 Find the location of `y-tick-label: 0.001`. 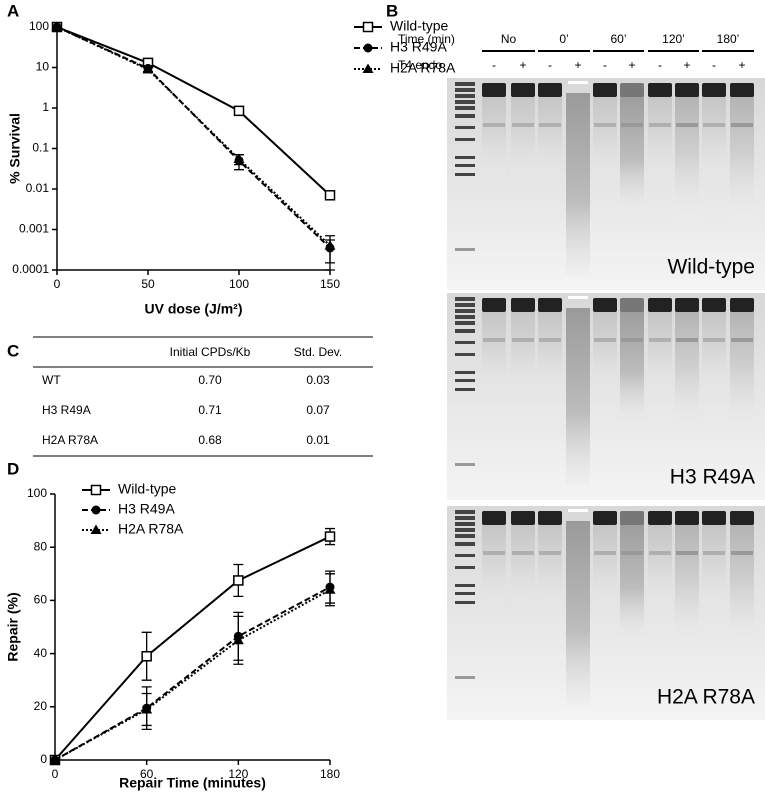

y-tick-label: 0.001 is located at coordinates (34, 229).